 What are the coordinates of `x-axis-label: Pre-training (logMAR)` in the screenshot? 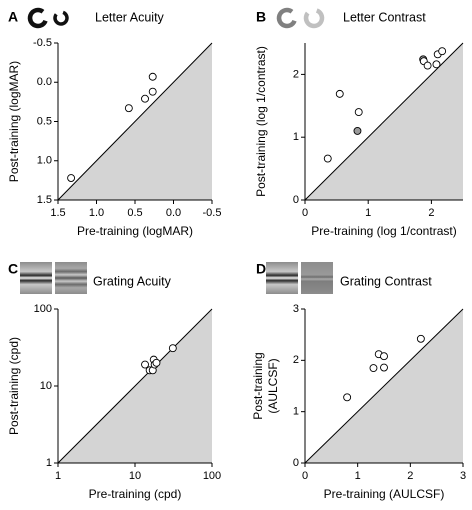 It's located at (135, 231).